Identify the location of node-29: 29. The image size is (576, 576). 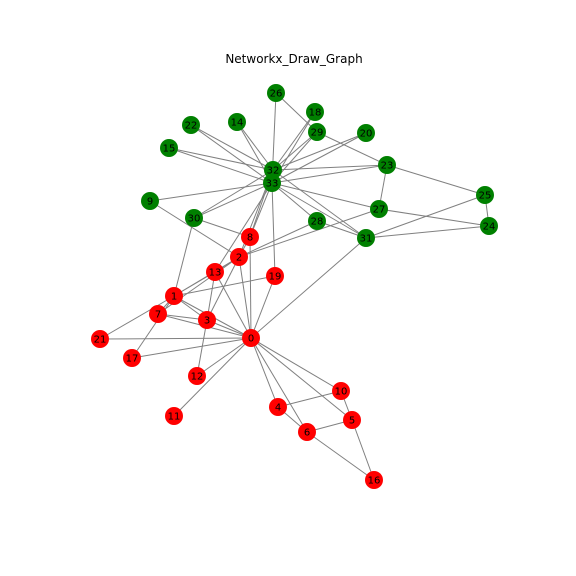
(317, 132).